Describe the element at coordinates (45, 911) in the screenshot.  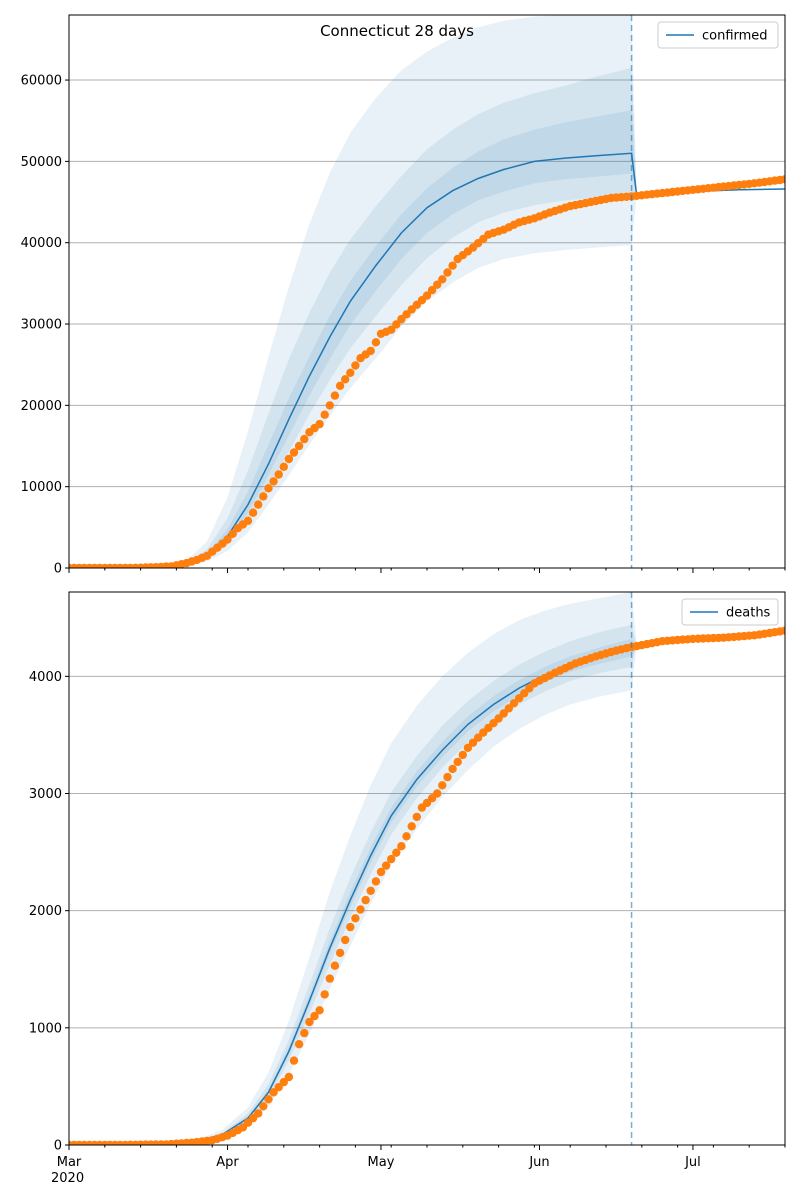
I see `y-tick-label: 2000` at that location.